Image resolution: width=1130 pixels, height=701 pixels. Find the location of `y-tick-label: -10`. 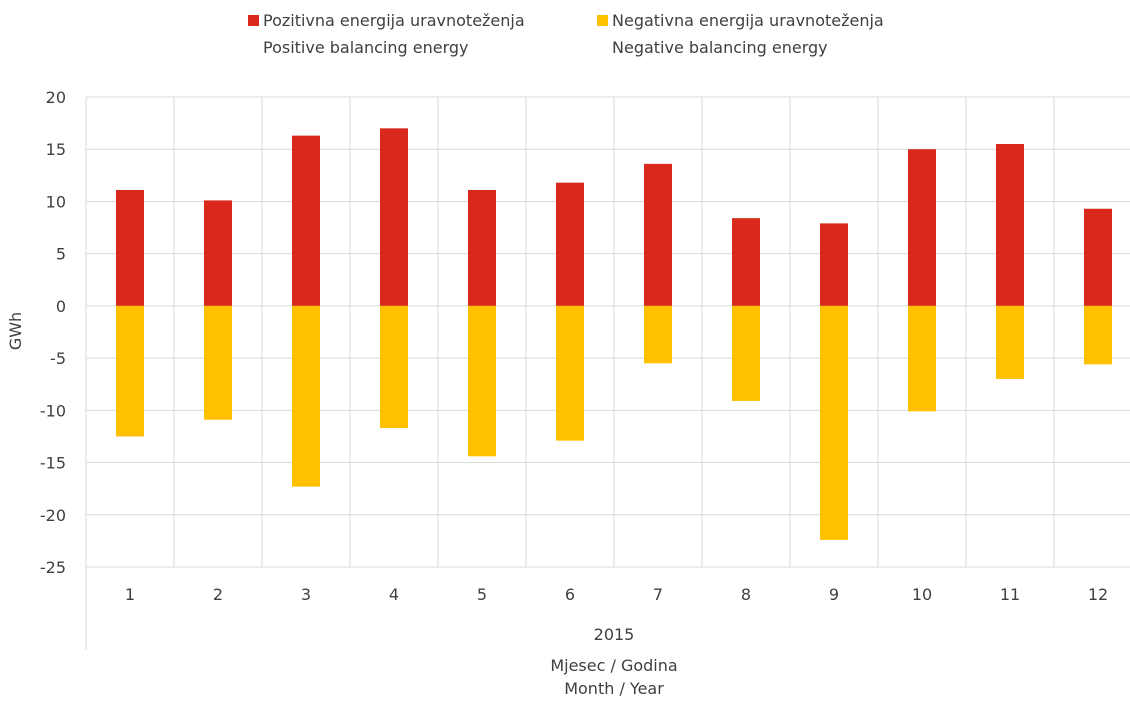

y-tick-label: -10 is located at coordinates (53, 410).